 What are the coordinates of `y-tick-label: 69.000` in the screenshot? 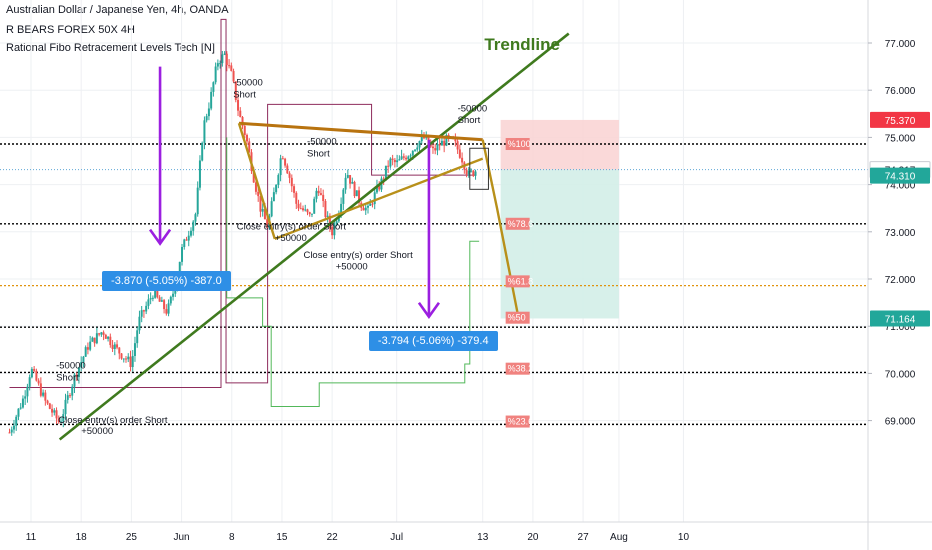 It's located at (900, 422).